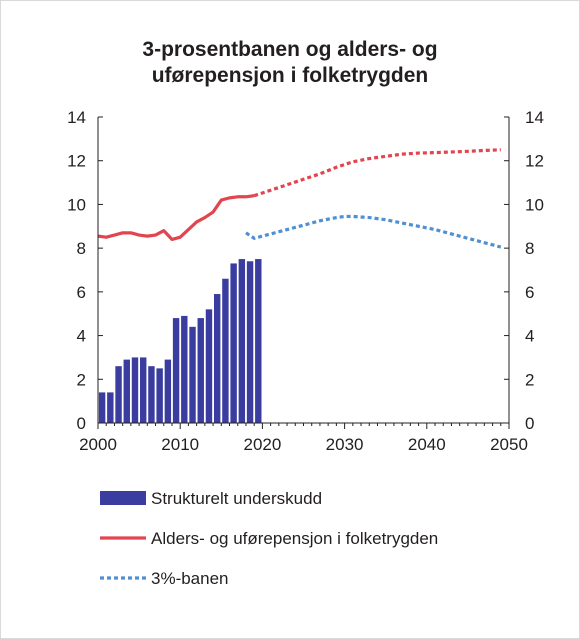 The image size is (580, 639). What do you see at coordinates (118, 394) in the screenshot?
I see `bar-2002` at bounding box center [118, 394].